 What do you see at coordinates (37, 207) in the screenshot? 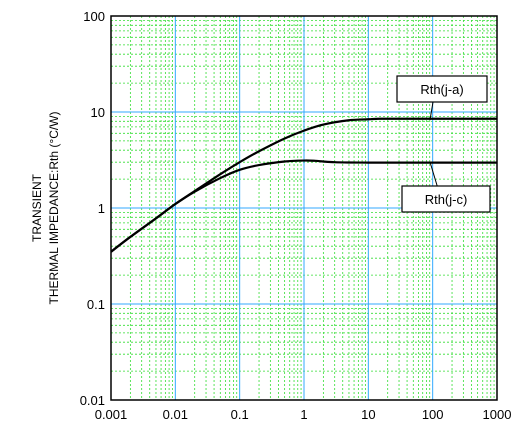
I see `y-axis-label-line: TRANSIENT` at bounding box center [37, 207].